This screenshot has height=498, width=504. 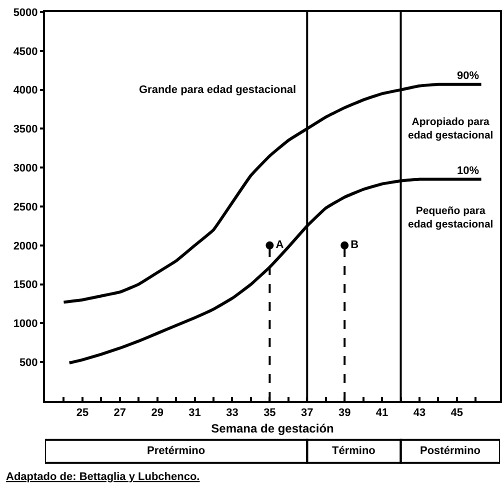 What do you see at coordinates (307, 413) in the screenshot?
I see `x-tick-label: 37` at bounding box center [307, 413].